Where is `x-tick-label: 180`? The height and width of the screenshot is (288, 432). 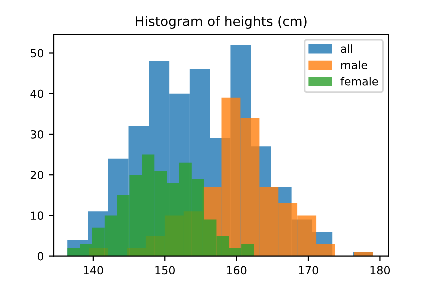
x-tick-label: 180 is located at coordinates (380, 270).